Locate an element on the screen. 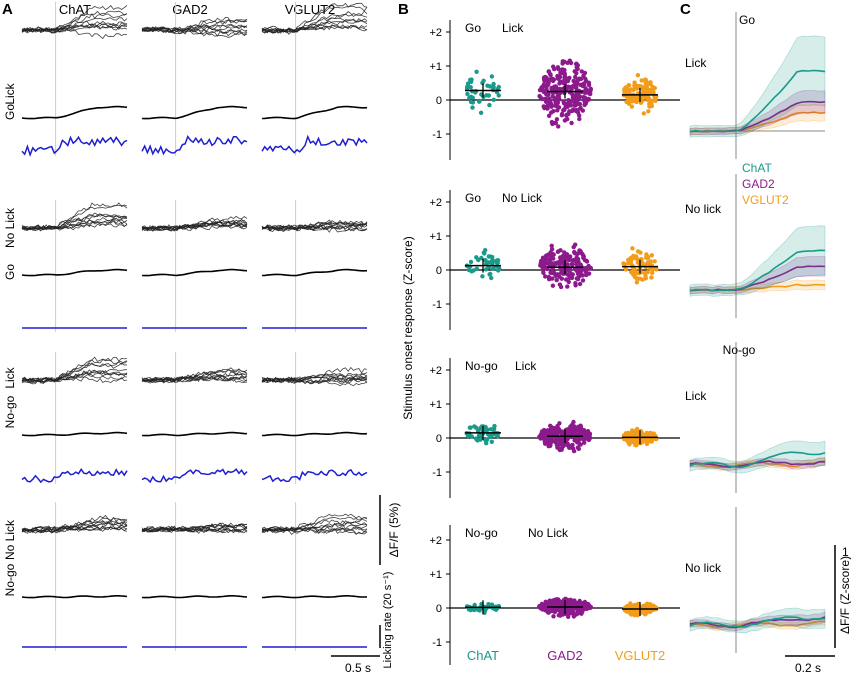 This screenshot has height=679, width=851. legend-chat: ChAT is located at coordinates (757, 168).